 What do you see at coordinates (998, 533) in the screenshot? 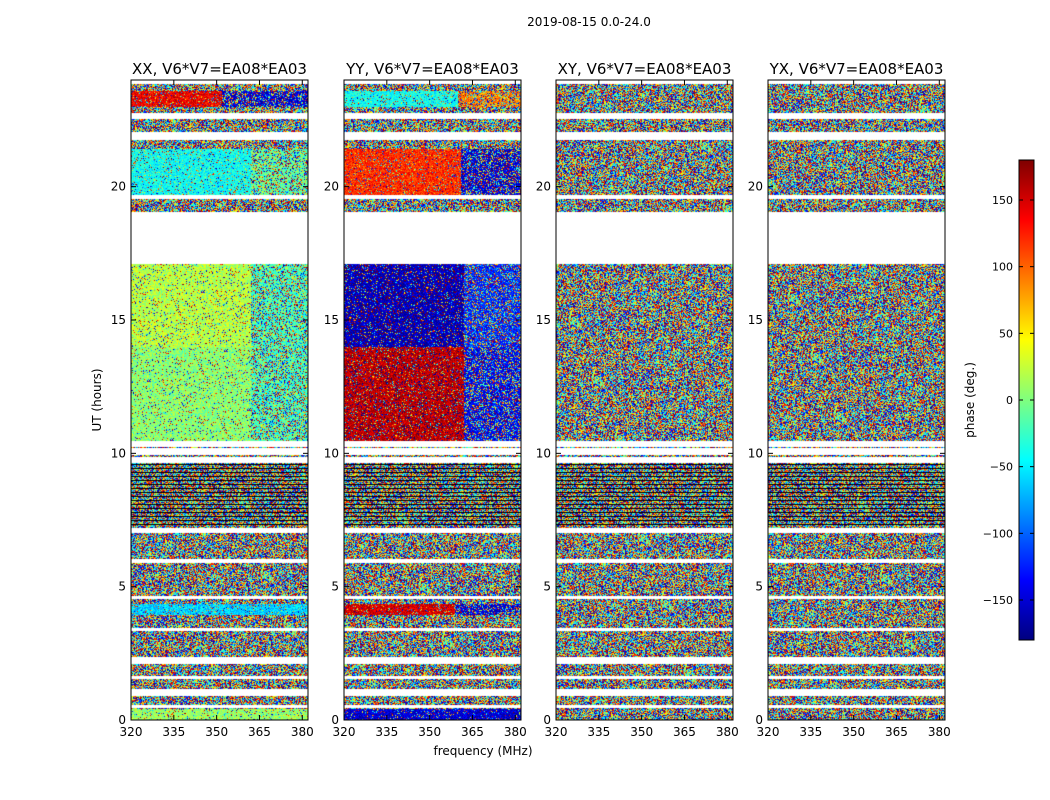
I see `colorbar-tick-label: −100` at bounding box center [998, 533].